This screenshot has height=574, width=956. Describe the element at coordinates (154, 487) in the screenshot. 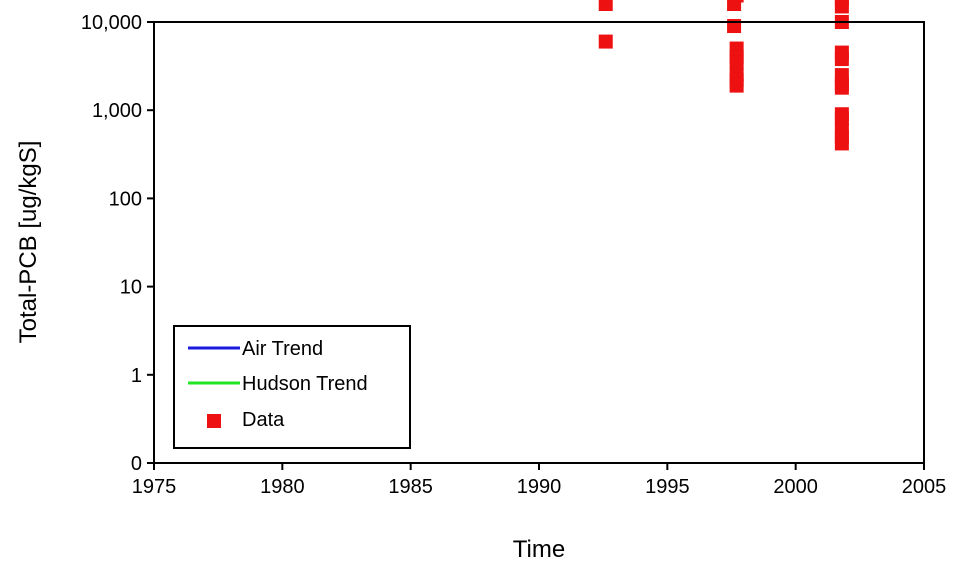

I see `x-tick-label: 1975` at that location.